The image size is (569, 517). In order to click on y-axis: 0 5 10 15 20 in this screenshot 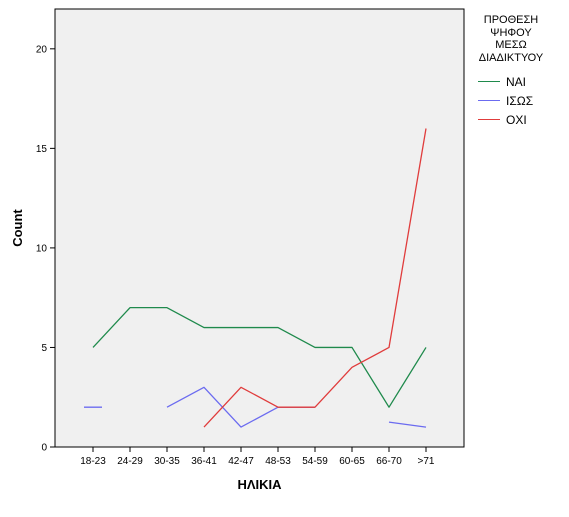, I will do `click(45, 249)`.